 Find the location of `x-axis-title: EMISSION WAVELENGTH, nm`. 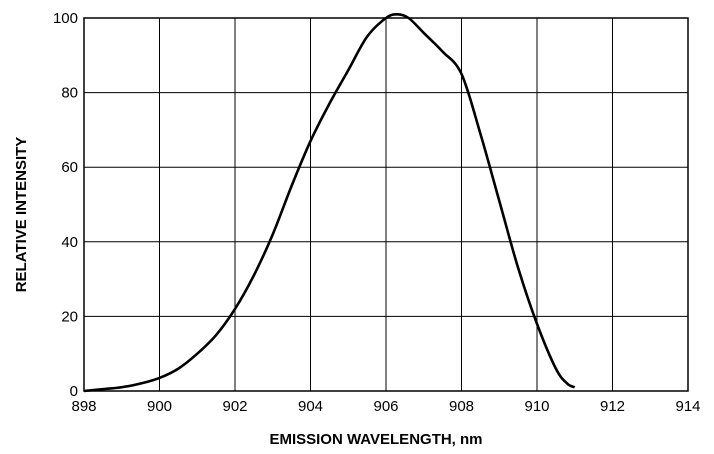

x-axis-title: EMISSION WAVELENGTH, nm is located at coordinates (375, 439).